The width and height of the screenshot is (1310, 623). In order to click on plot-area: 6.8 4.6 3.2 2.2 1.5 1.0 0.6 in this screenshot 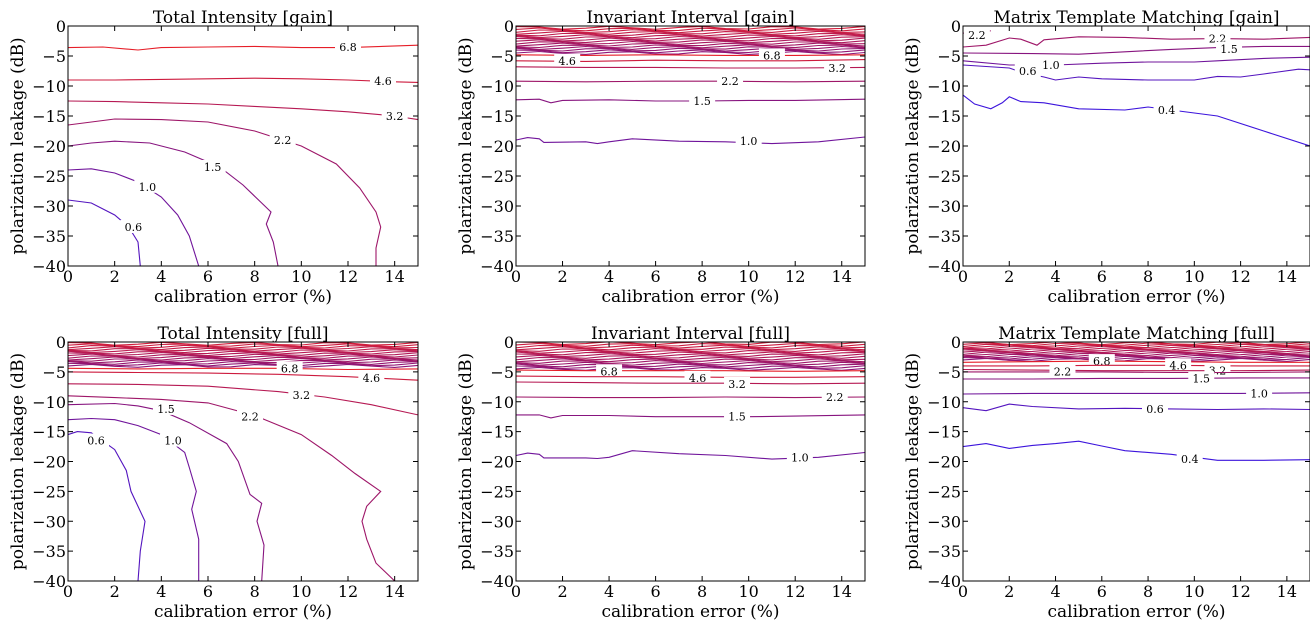, I will do `click(243, 461)`.